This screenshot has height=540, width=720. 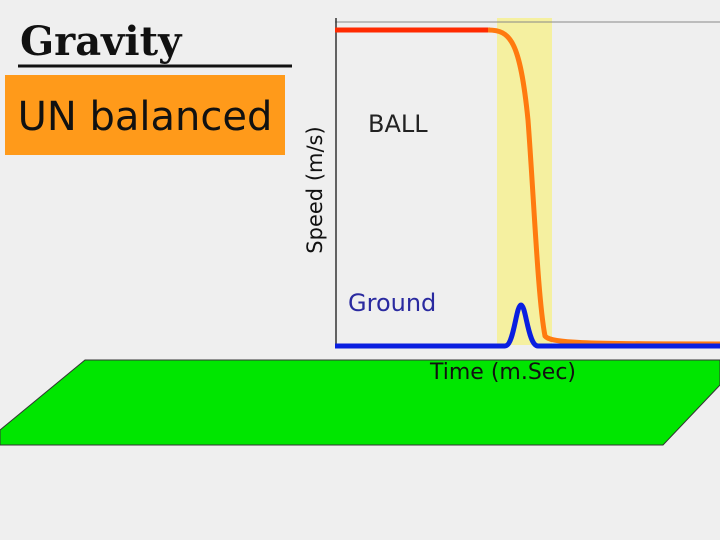 I want to click on ground-curve, so click(x=527, y=325).